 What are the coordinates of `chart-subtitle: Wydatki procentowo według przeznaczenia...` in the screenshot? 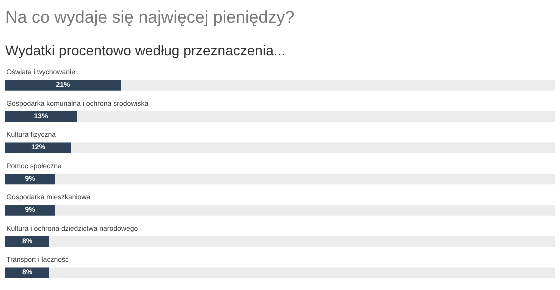 It's located at (146, 50).